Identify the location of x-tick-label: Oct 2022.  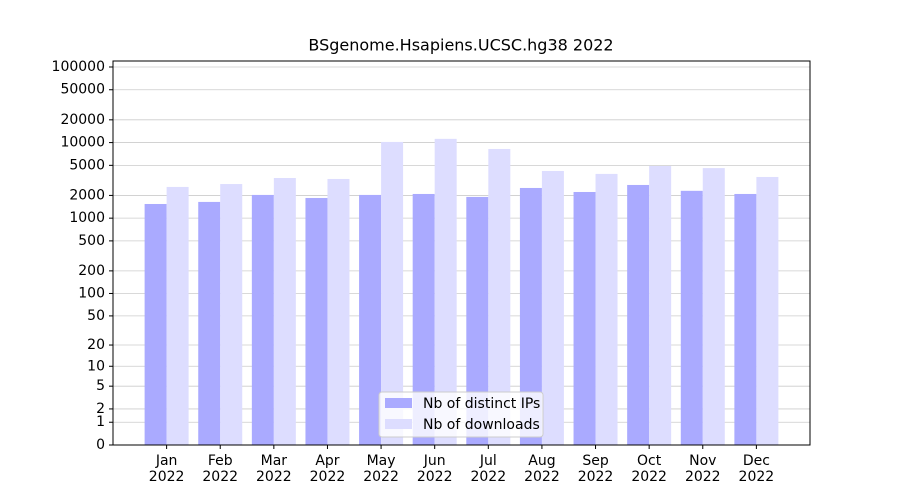
(649, 469).